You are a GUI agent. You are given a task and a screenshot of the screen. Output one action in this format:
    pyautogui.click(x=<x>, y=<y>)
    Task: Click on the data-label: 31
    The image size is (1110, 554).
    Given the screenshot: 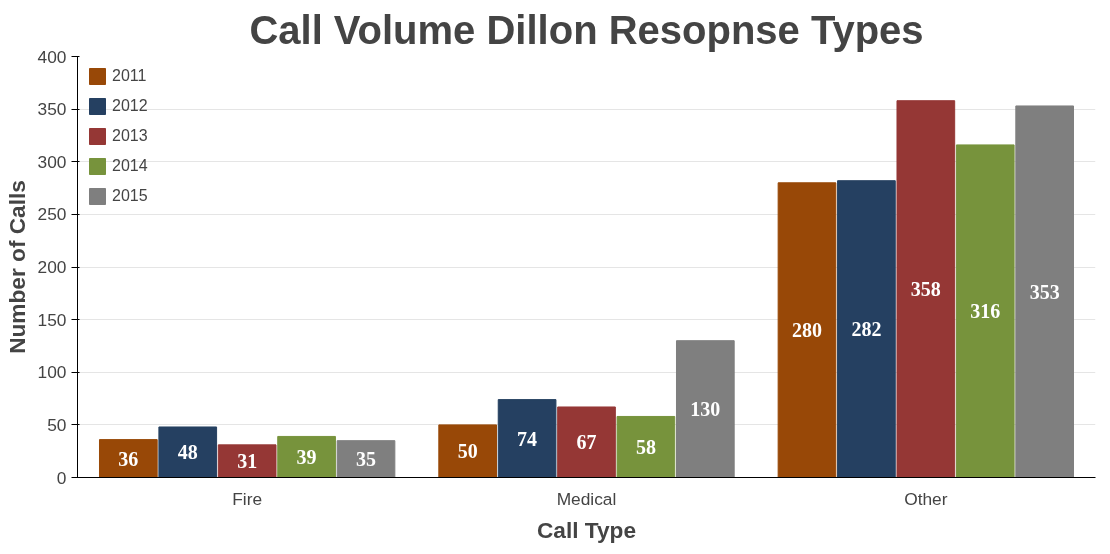 What is the action you would take?
    pyautogui.click(x=247, y=461)
    